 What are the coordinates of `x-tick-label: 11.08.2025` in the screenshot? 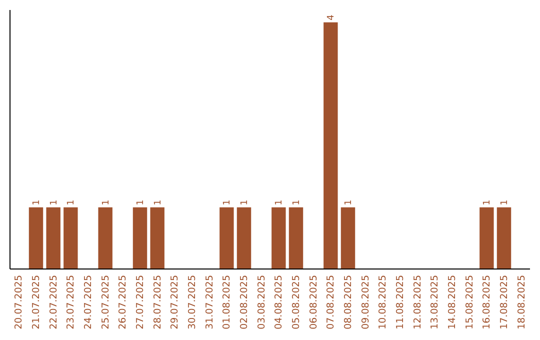 It's located at (400, 302).